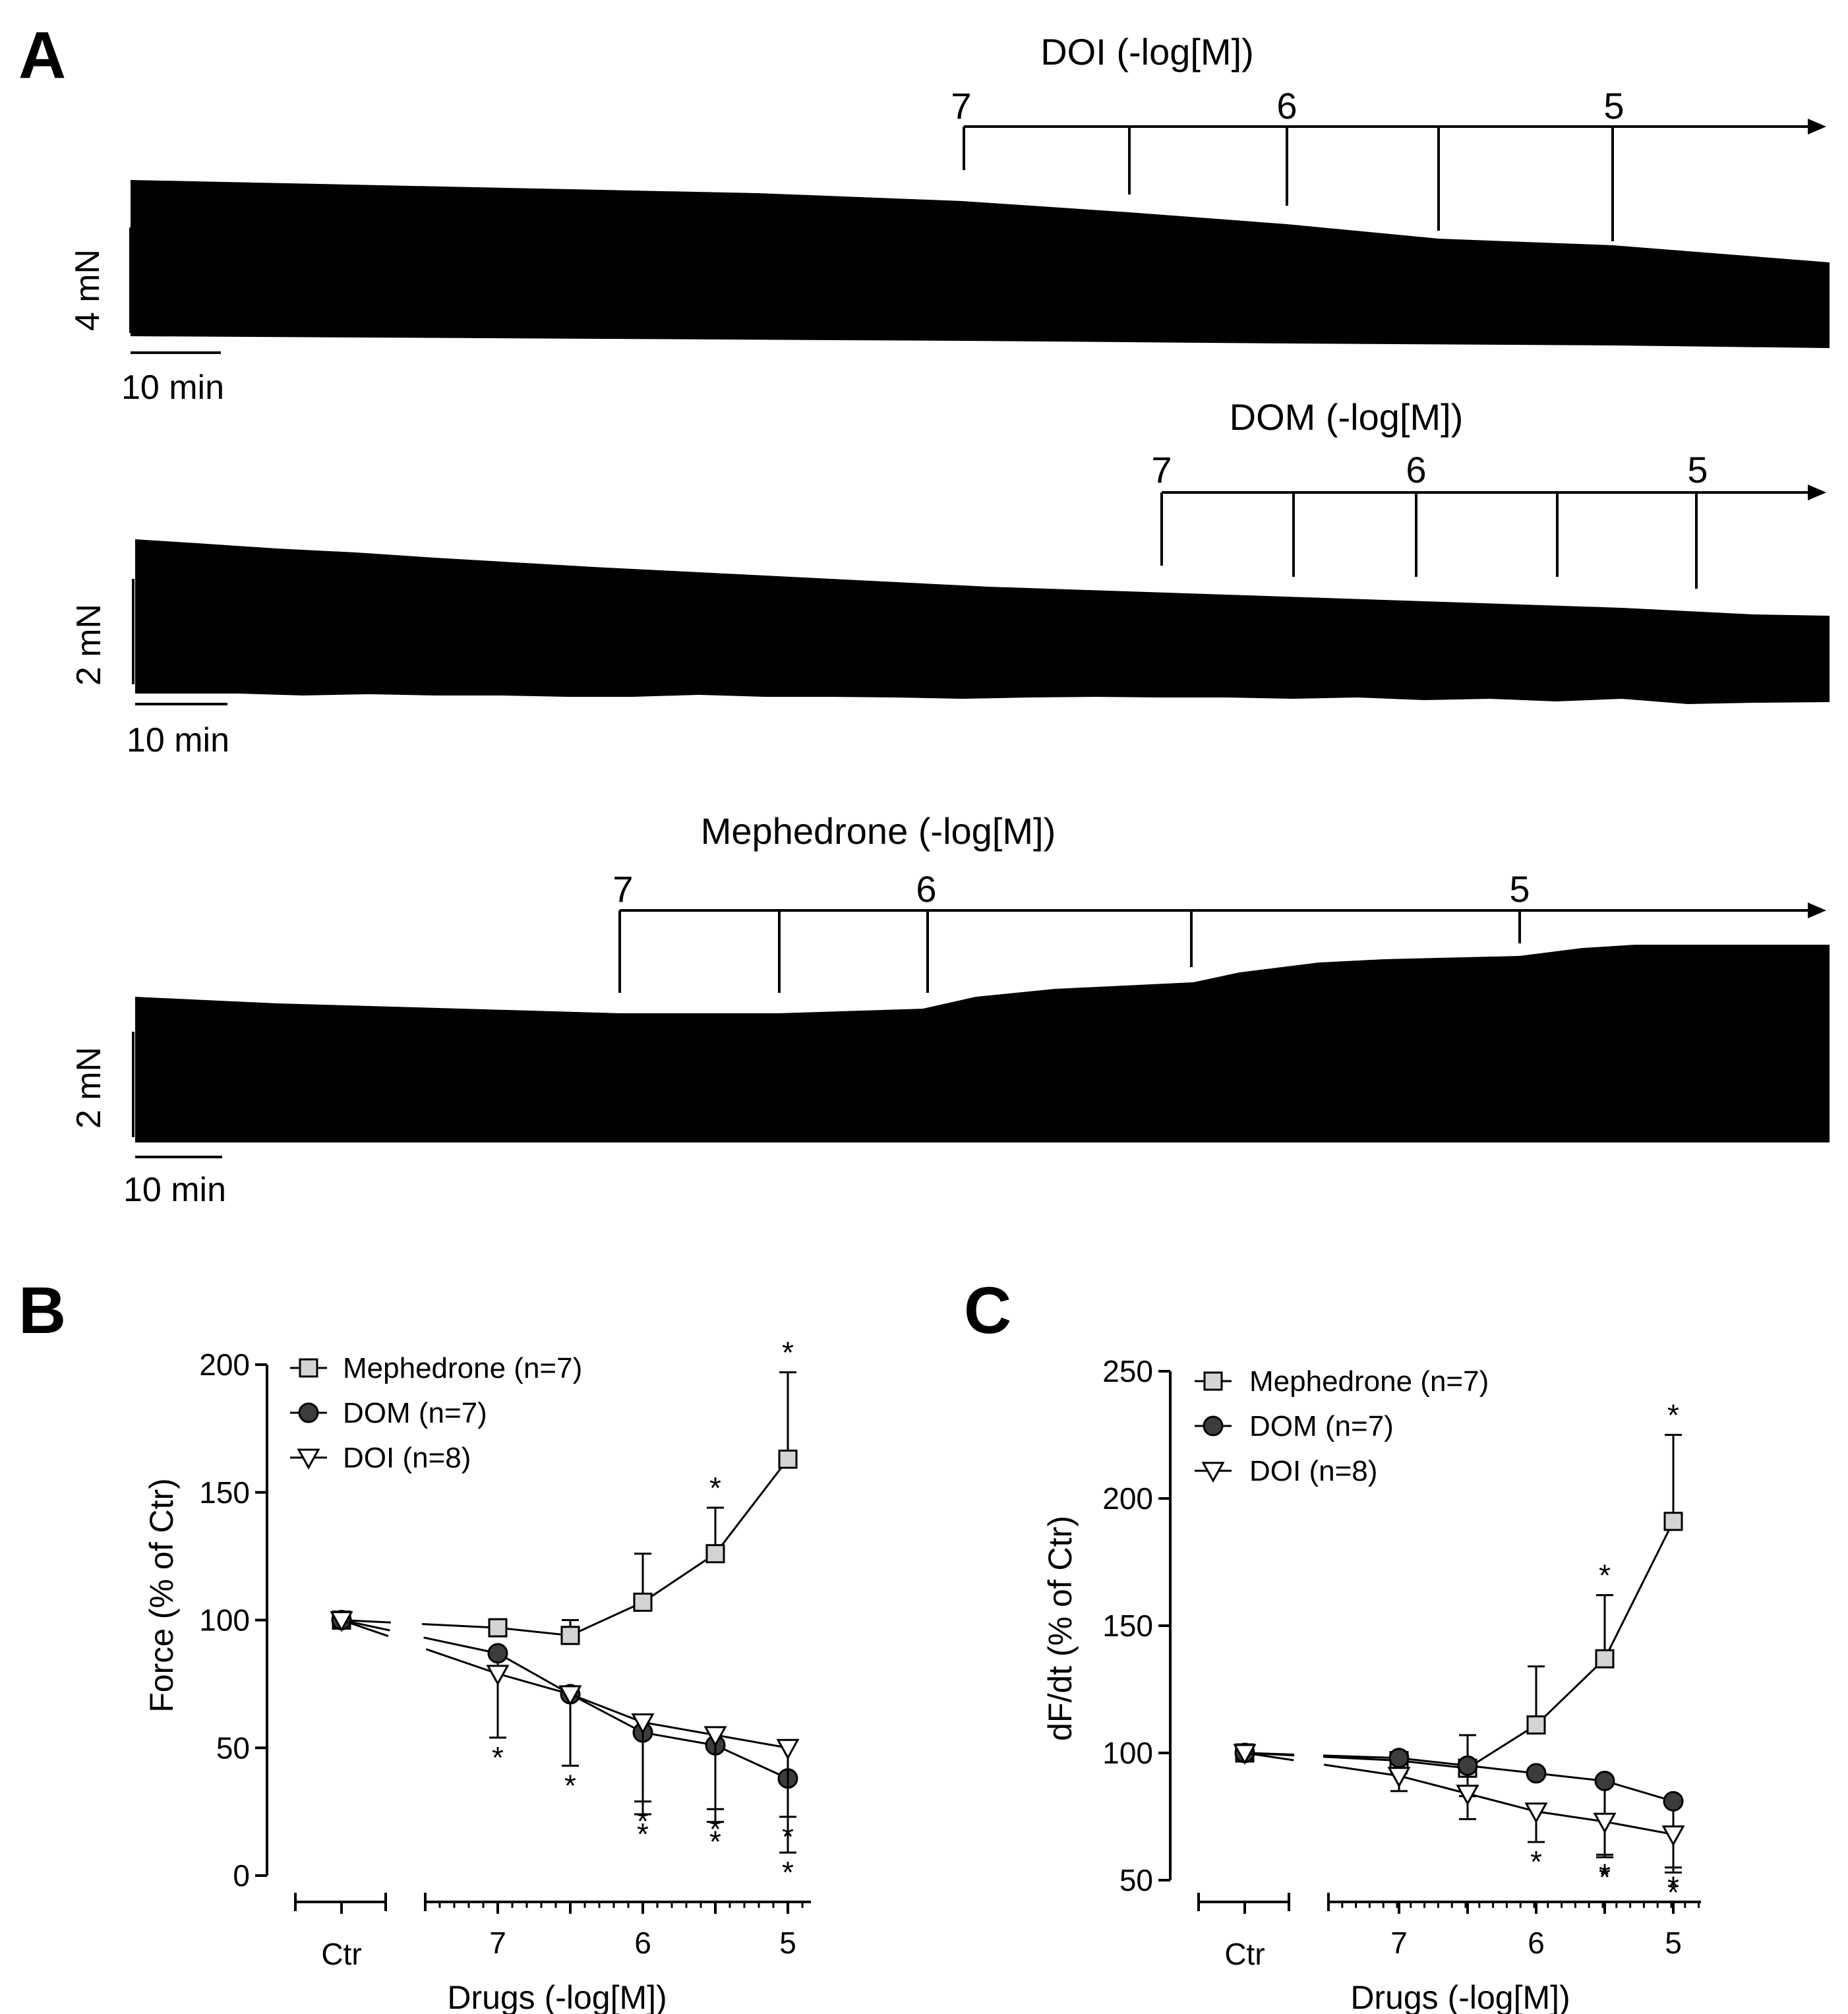 The width and height of the screenshot is (1848, 2014). What do you see at coordinates (1313, 1471) in the screenshot?
I see `chart-dfdt-legend-label-doi: DOI (n=8)` at bounding box center [1313, 1471].